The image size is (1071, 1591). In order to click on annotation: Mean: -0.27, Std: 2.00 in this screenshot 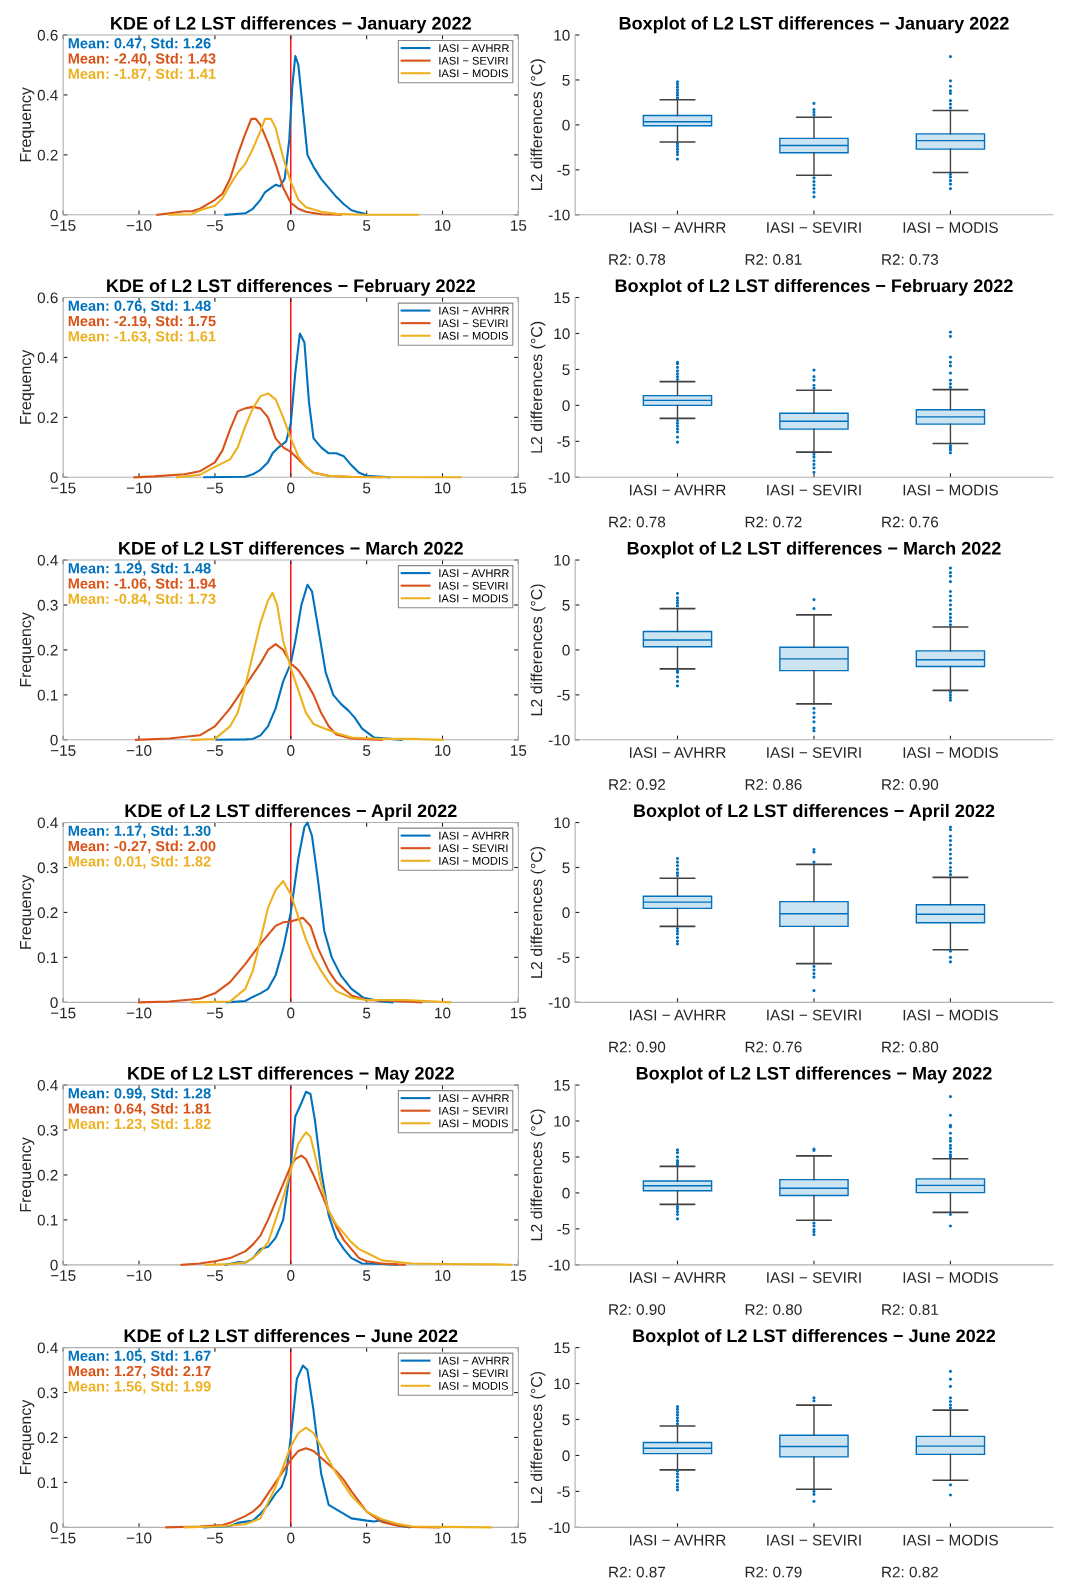, I will do `click(142, 847)`.